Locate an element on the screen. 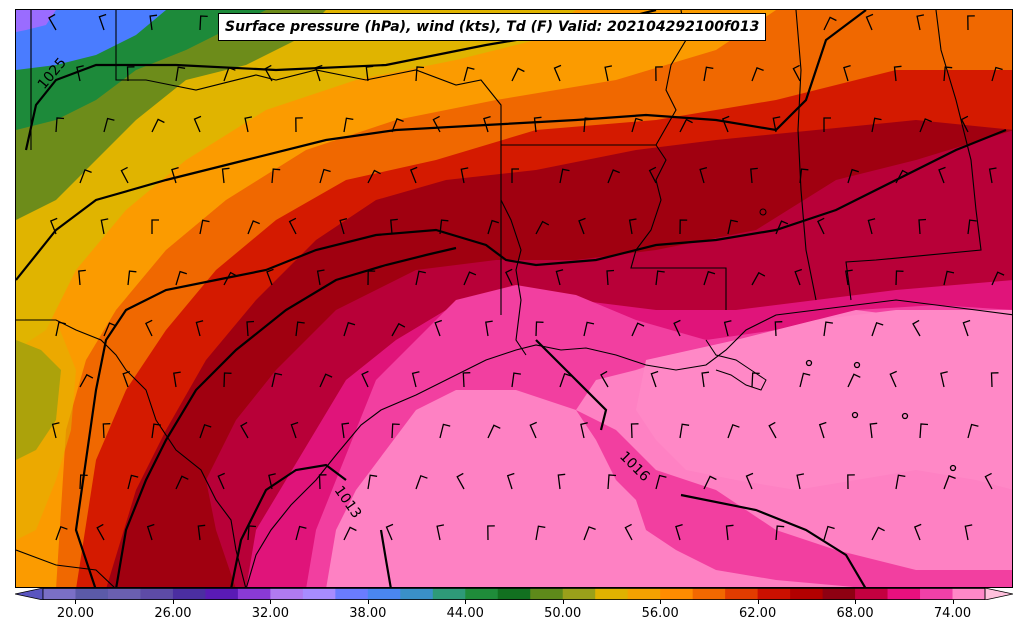  fill-lightpink-gulf is located at coordinates (824, 400).